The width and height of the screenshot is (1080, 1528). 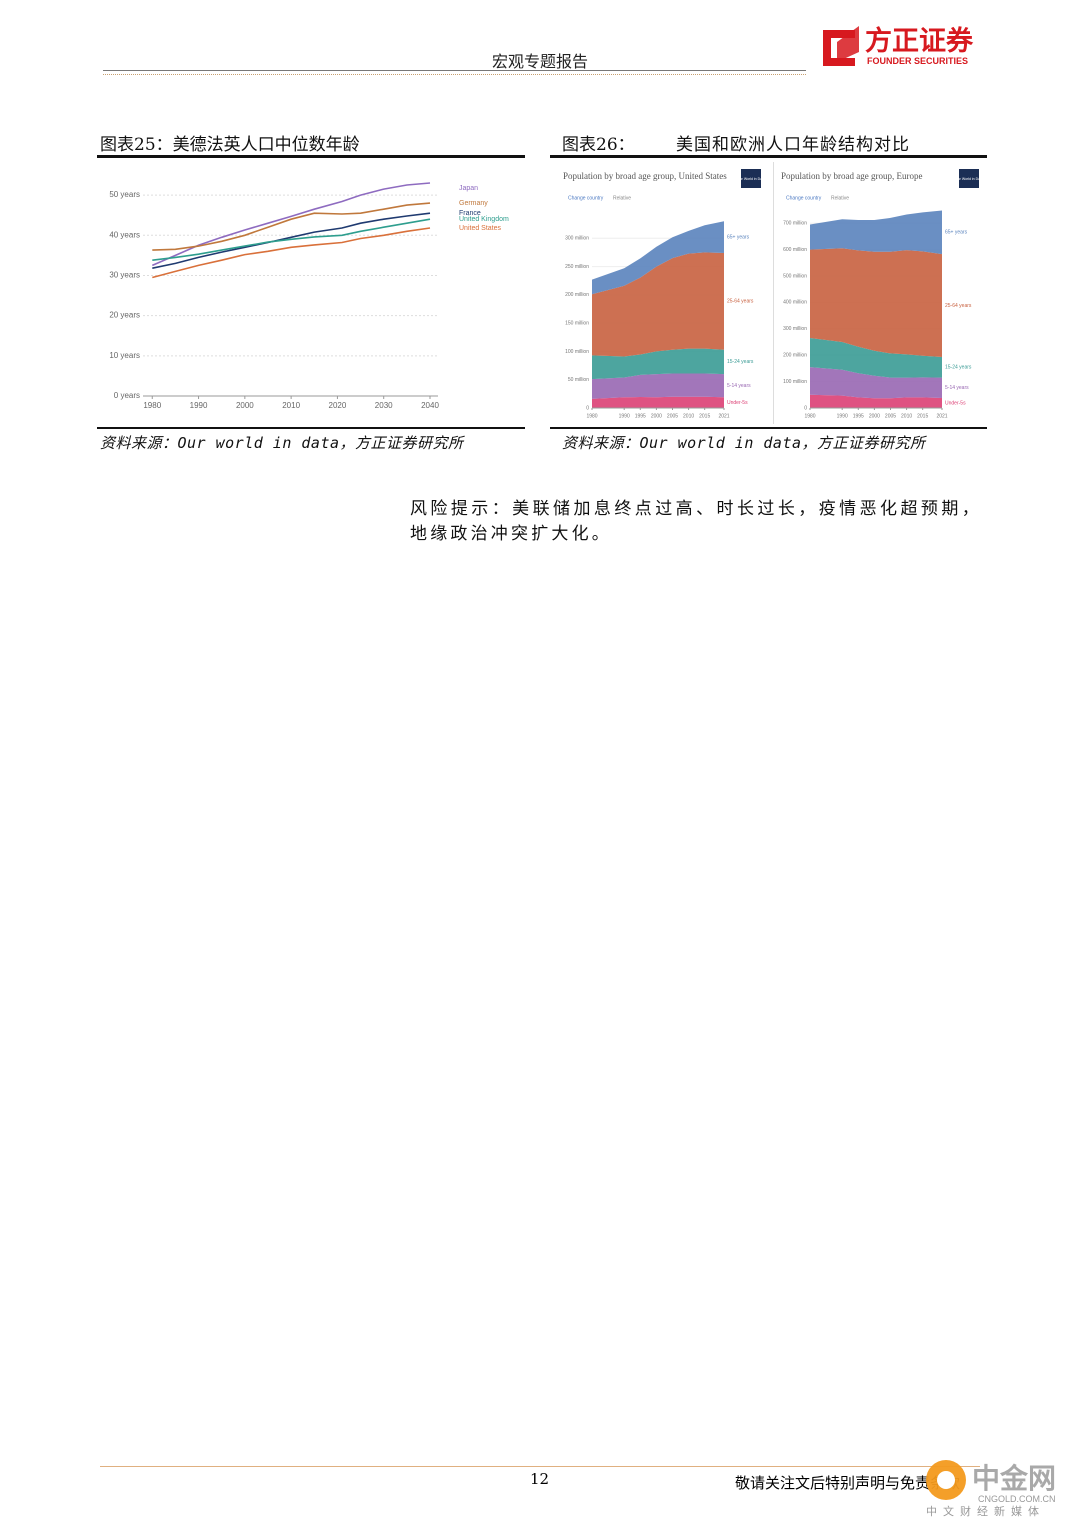 I want to click on y-tick-label: 150 million, so click(x=577, y=323).